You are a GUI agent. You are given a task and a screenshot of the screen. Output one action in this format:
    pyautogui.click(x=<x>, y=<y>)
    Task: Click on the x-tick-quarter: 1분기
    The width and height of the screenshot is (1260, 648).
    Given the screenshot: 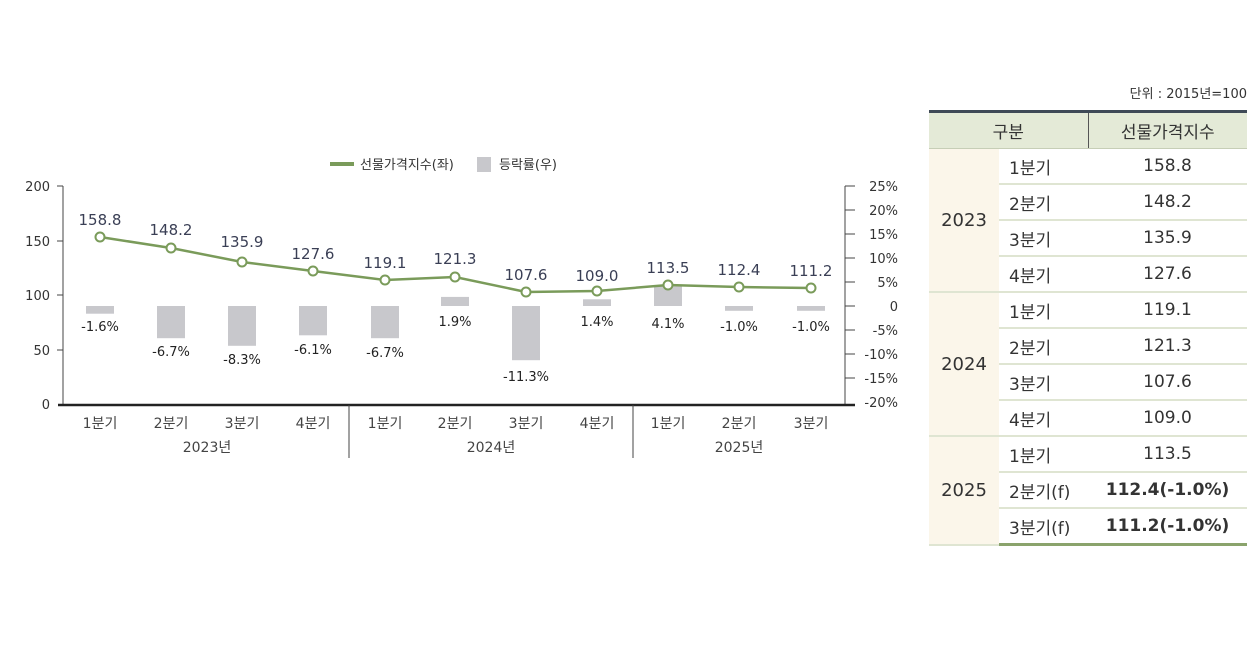 What is the action you would take?
    pyautogui.click(x=668, y=424)
    